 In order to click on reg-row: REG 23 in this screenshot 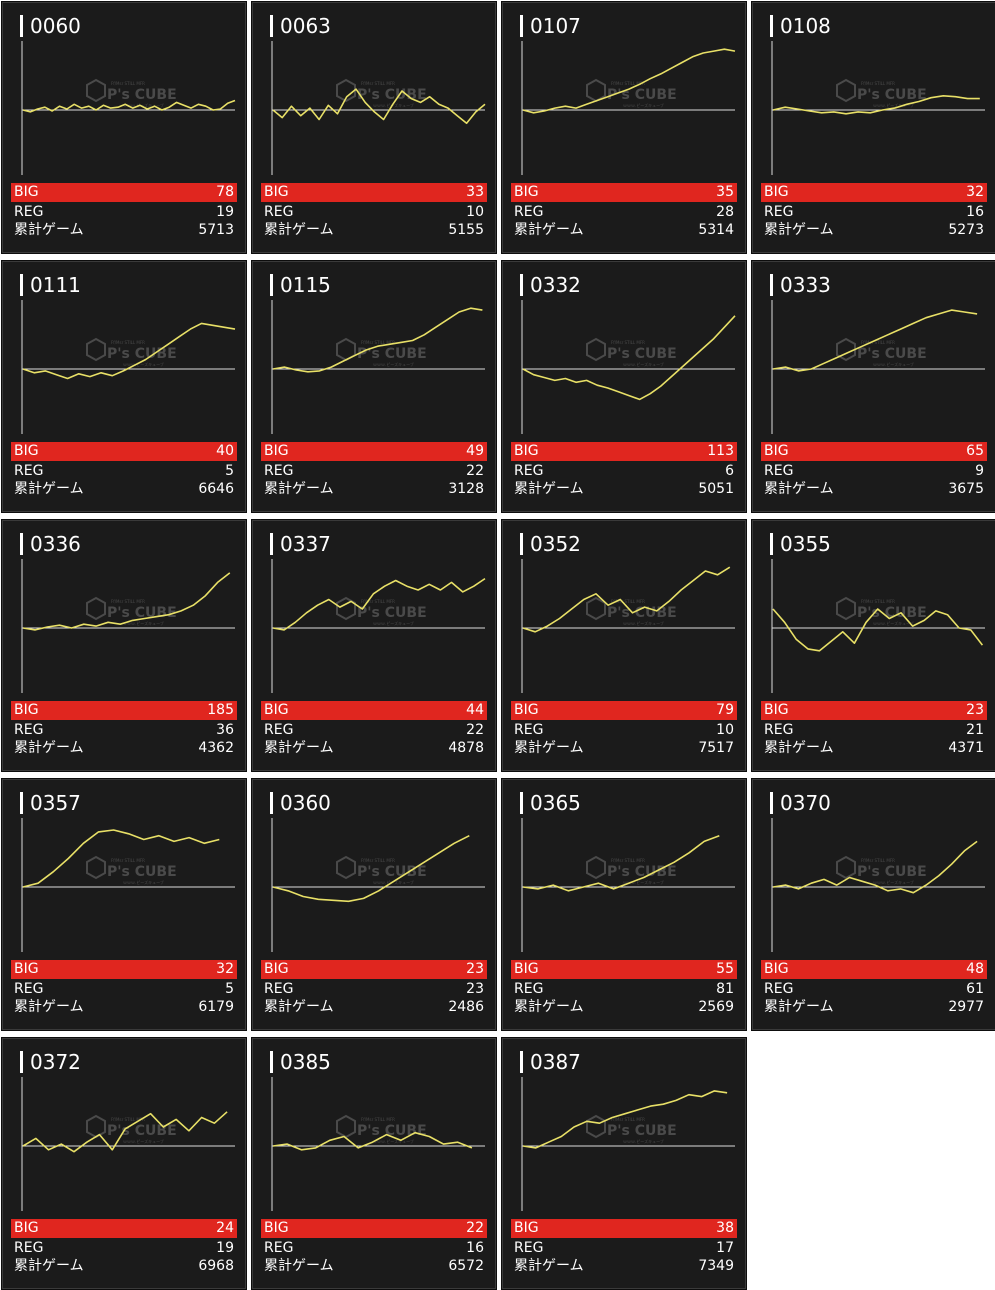, I will do `click(374, 989)`.